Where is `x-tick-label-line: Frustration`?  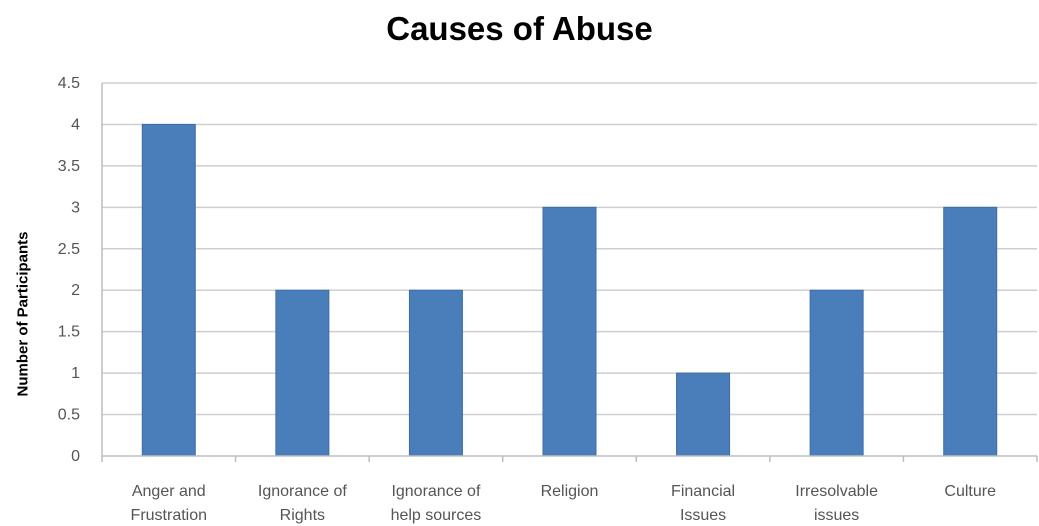 x-tick-label-line: Frustration is located at coordinates (169, 515).